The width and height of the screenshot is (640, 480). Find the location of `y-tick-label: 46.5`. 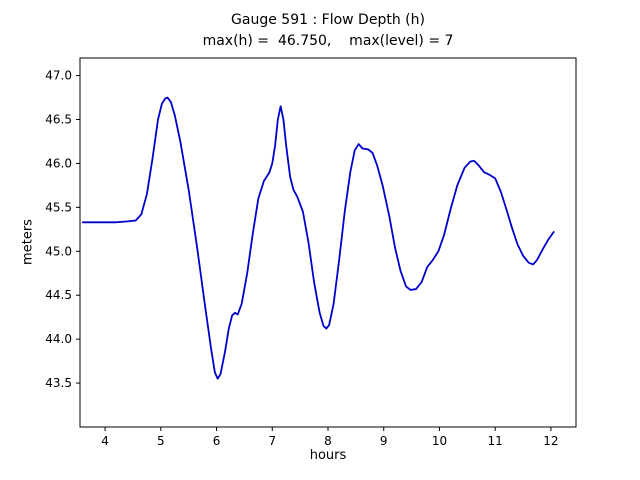

y-tick-label: 46.5 is located at coordinates (58, 120).